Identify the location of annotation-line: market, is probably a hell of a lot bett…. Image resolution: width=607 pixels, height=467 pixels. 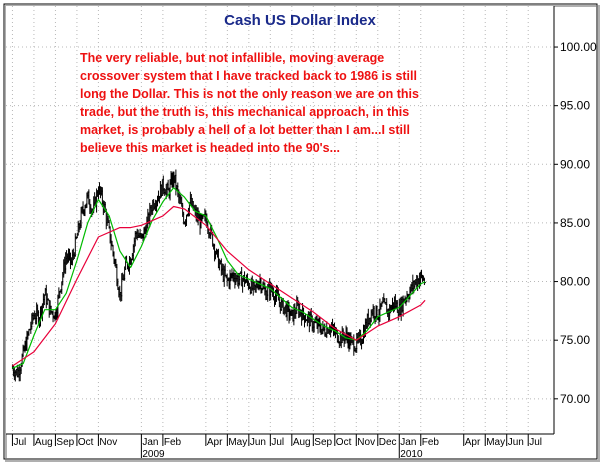
(245, 130).